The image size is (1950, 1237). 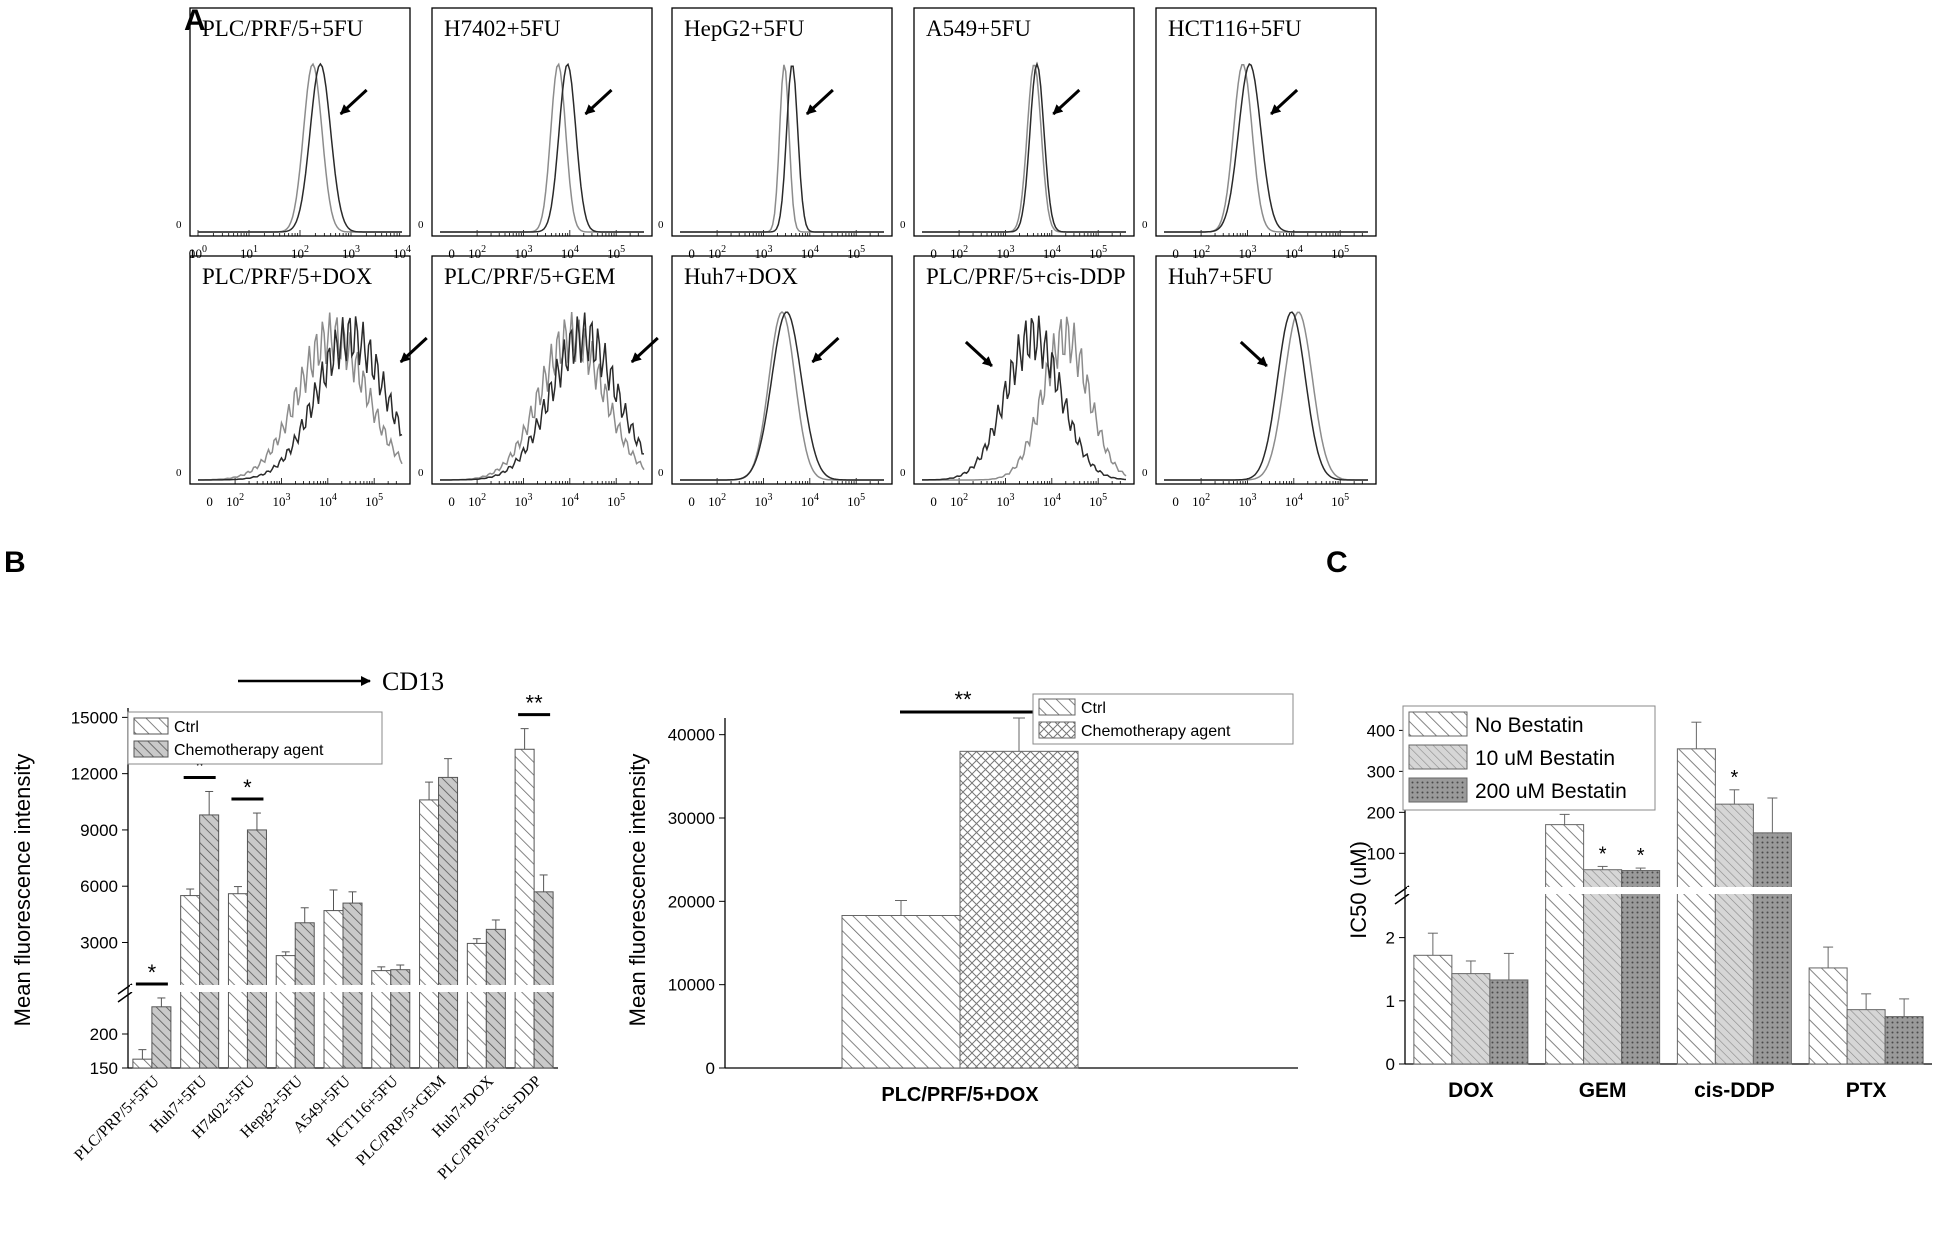 I want to click on b-left-category-label: PLC/PRP/5+5FU, so click(x=117, y=1118).